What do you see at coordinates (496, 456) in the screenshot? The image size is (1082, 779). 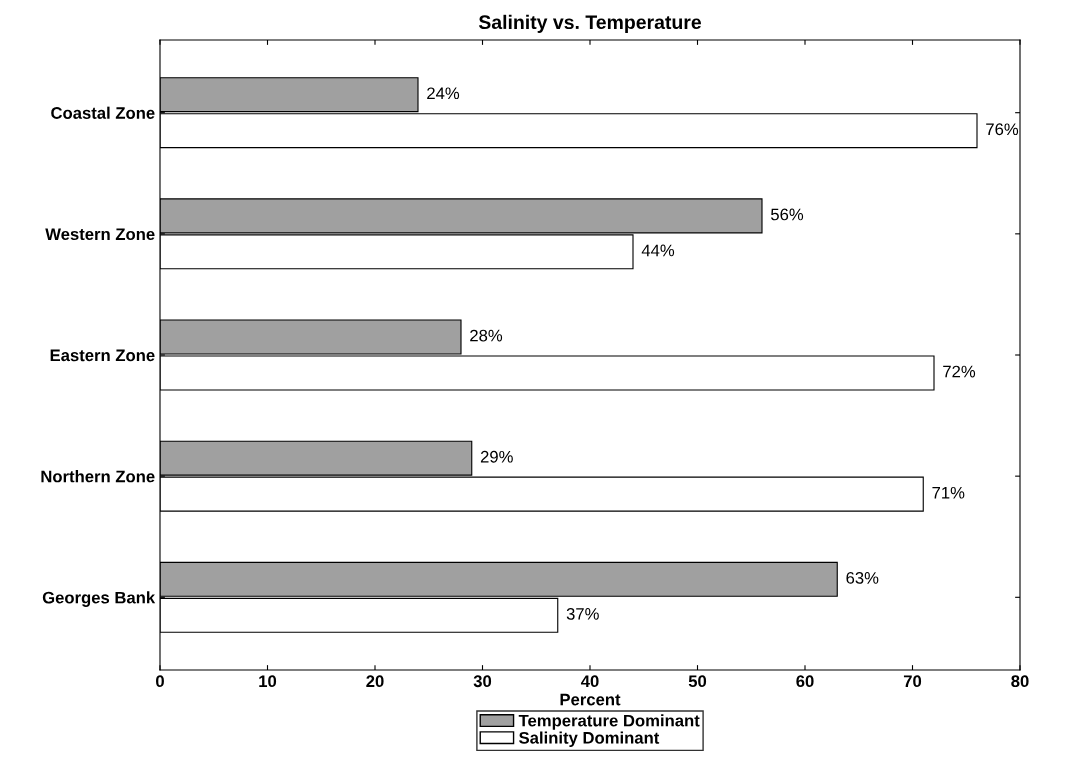 I see `data-label: 29%` at bounding box center [496, 456].